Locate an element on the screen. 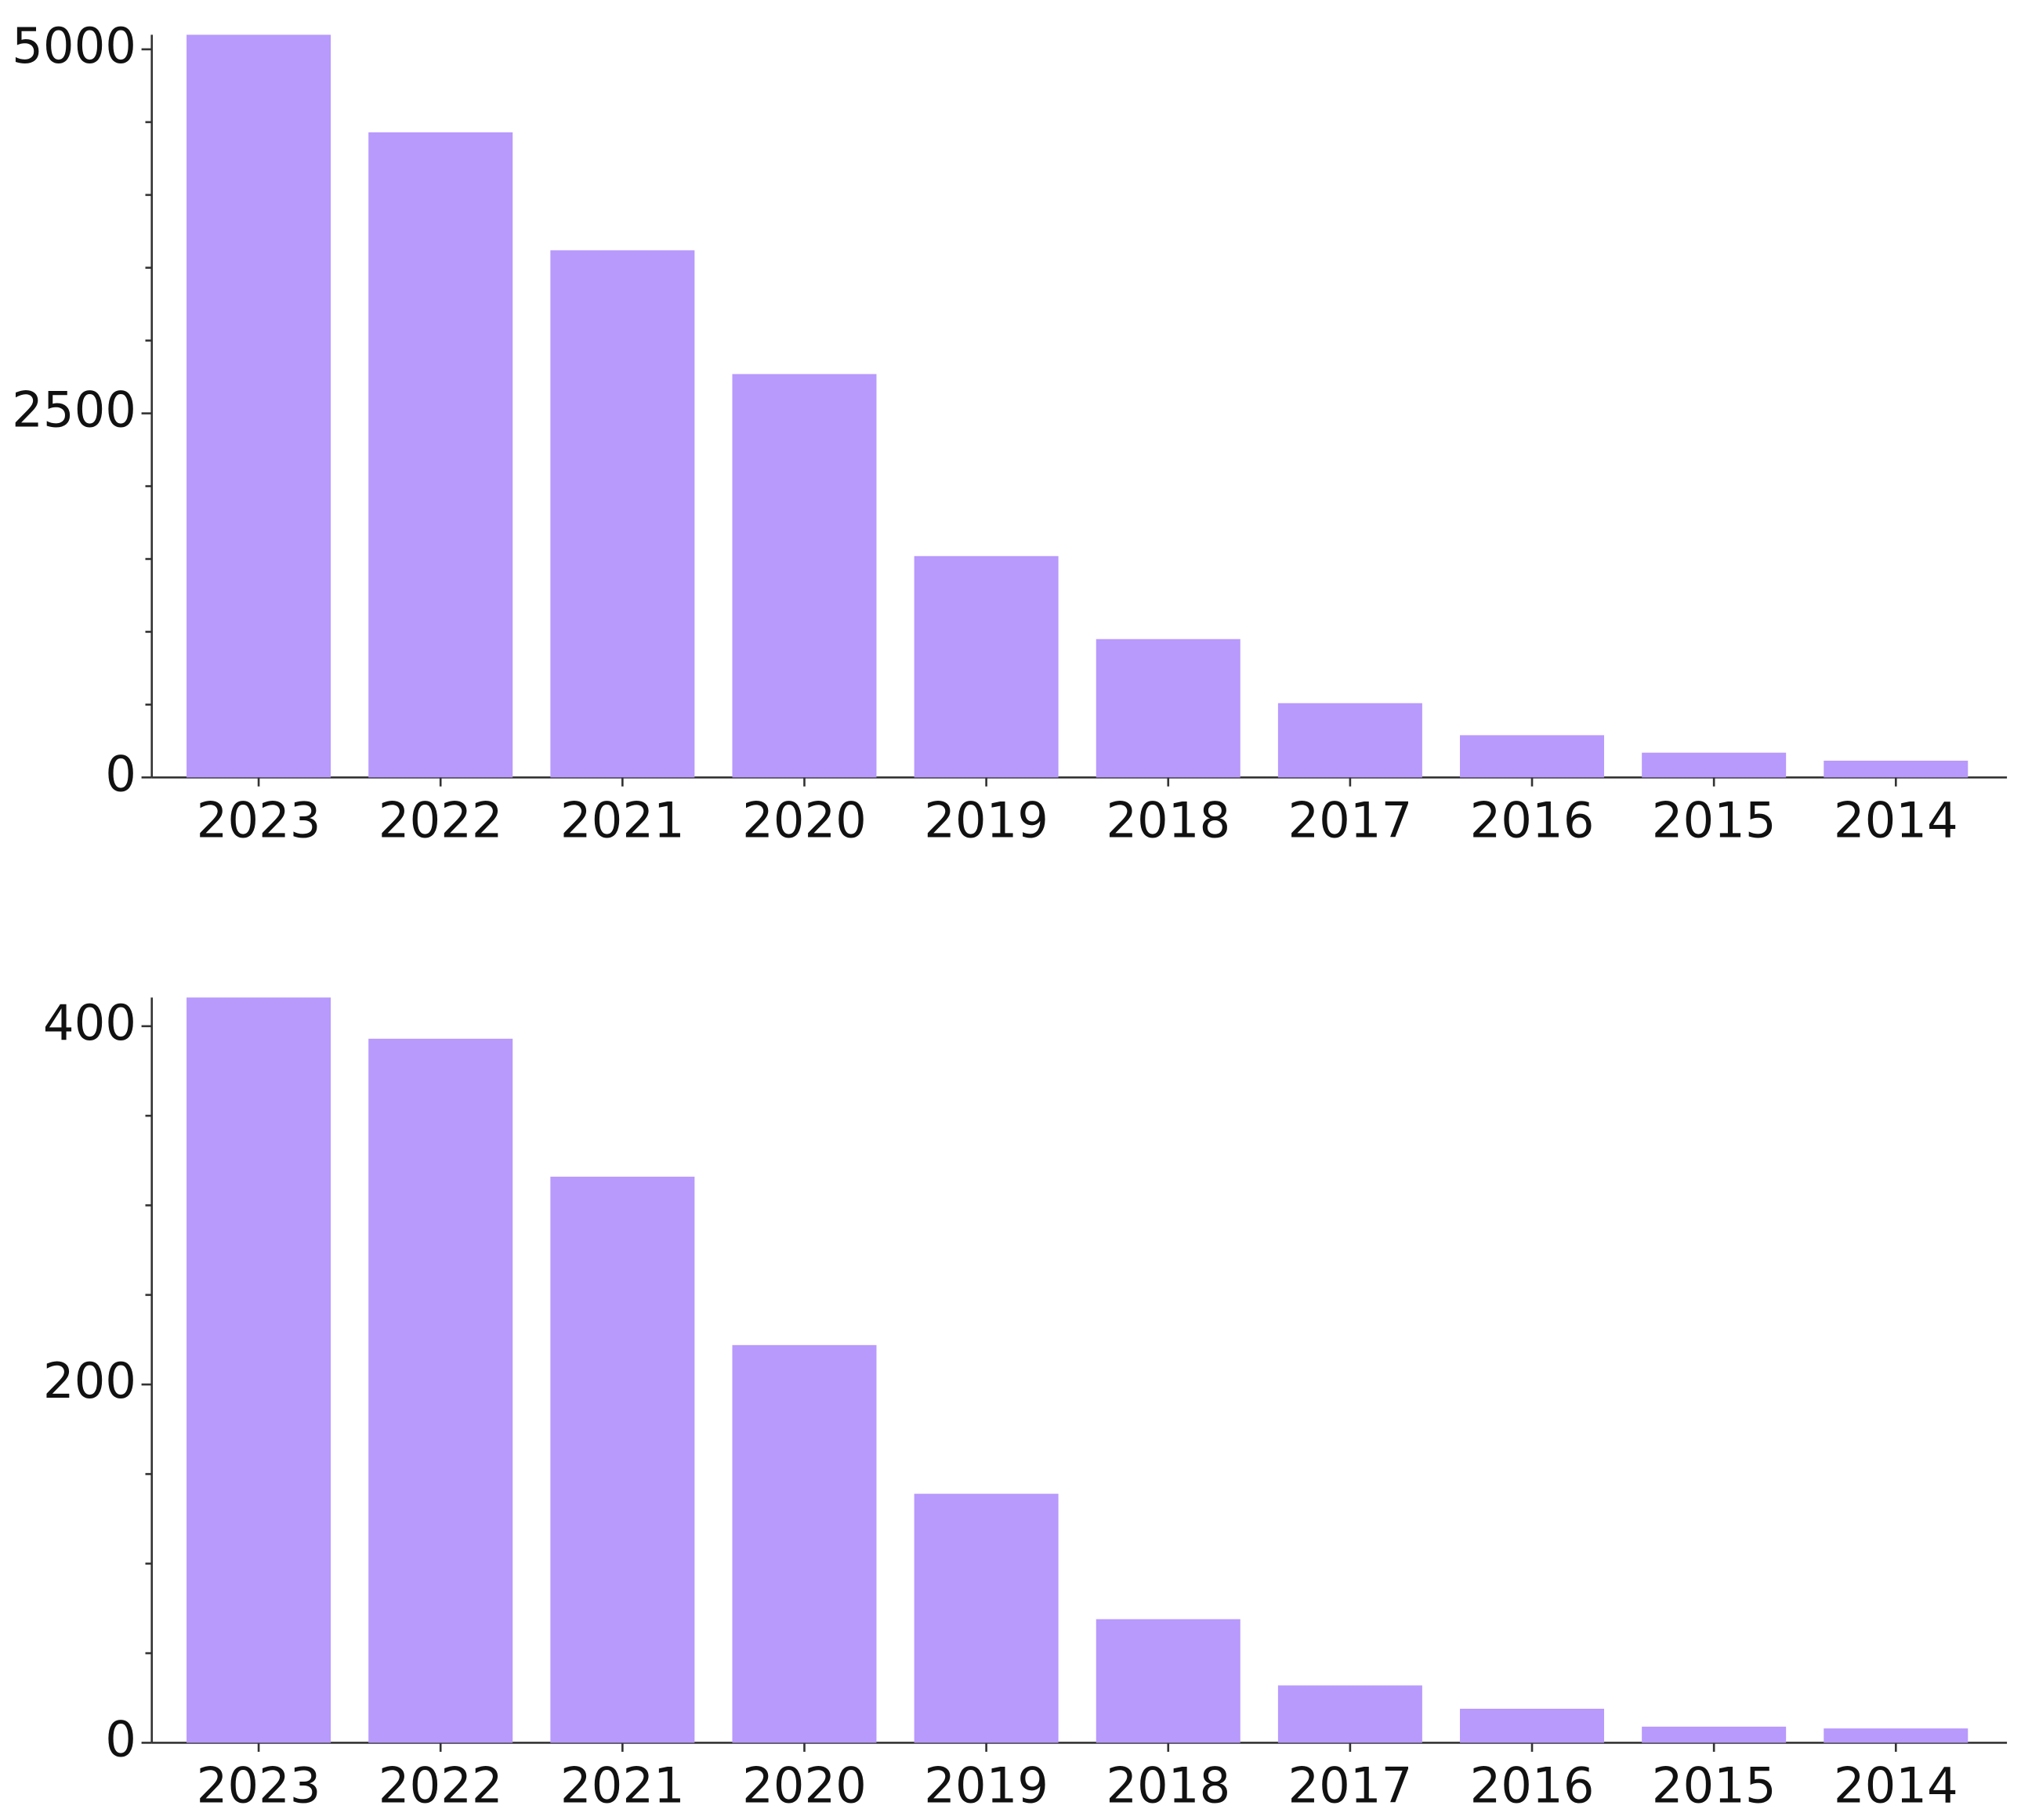  y-tick-label: 200 is located at coordinates (89, 1380).